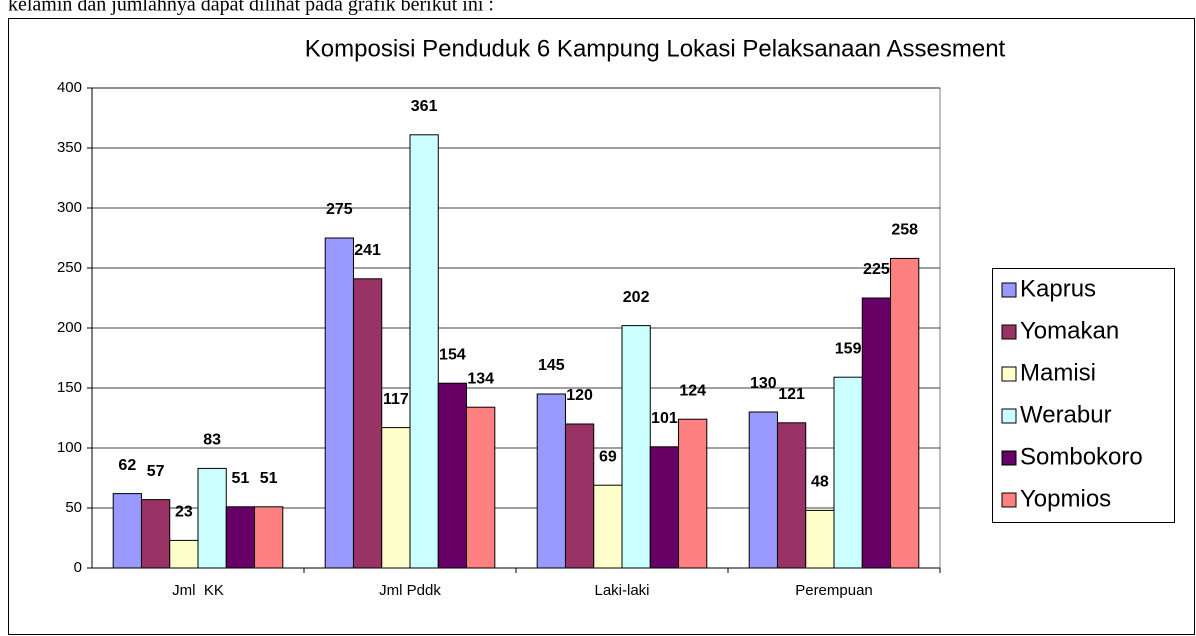  I want to click on legend-label: Yopmios, so click(1065, 498).